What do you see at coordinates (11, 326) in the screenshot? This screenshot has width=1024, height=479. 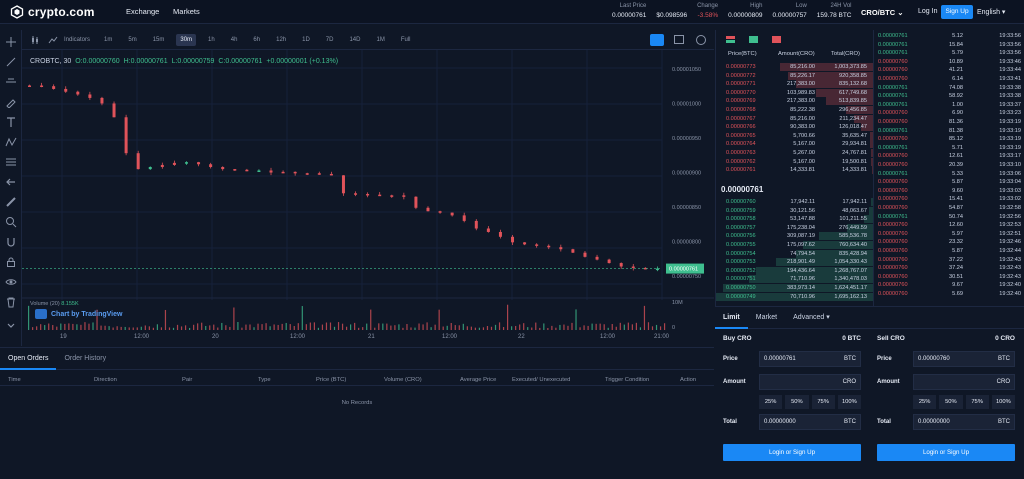 I see `chevron-down-icon` at bounding box center [11, 326].